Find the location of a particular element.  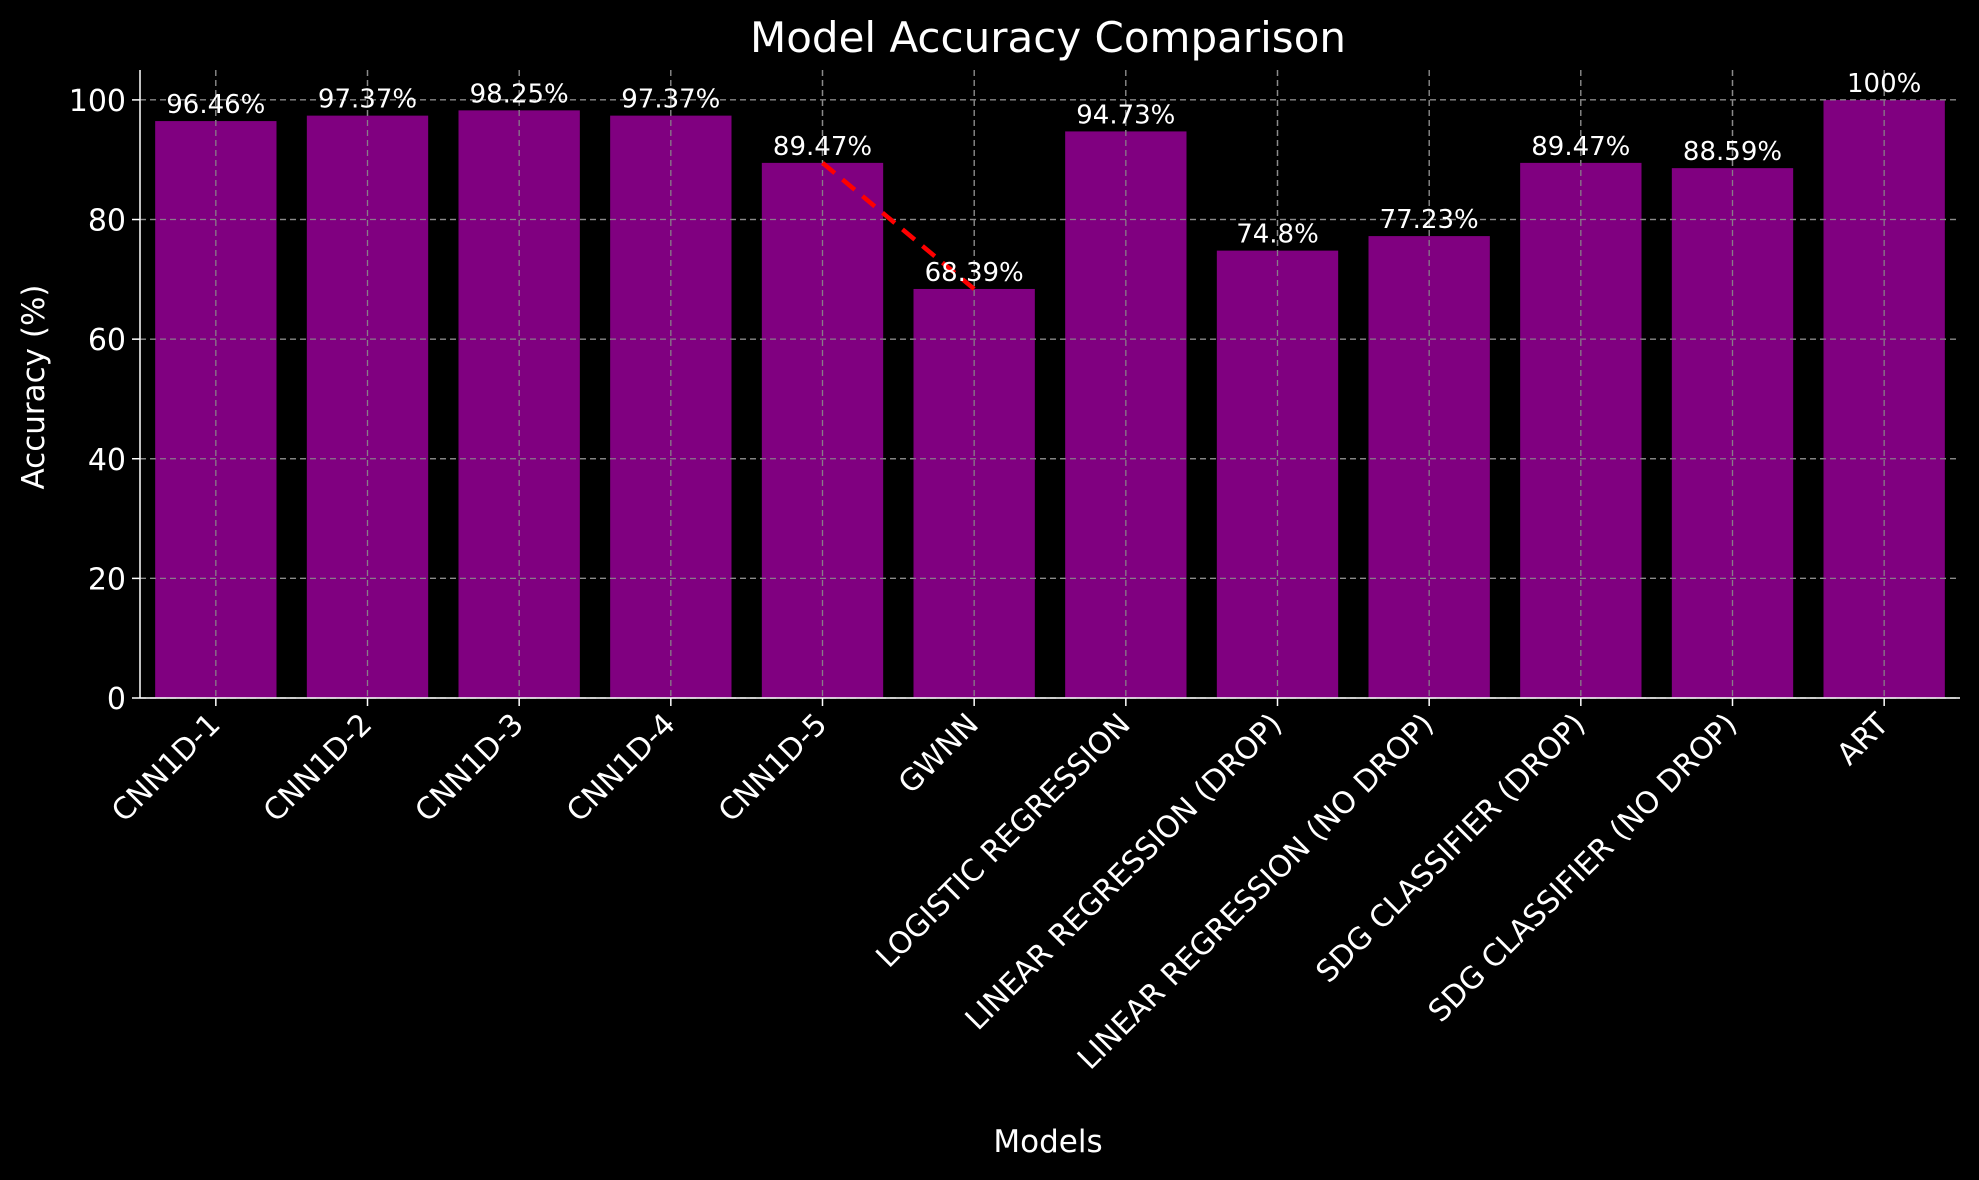

y-tick-label: 40 is located at coordinates (107, 460).